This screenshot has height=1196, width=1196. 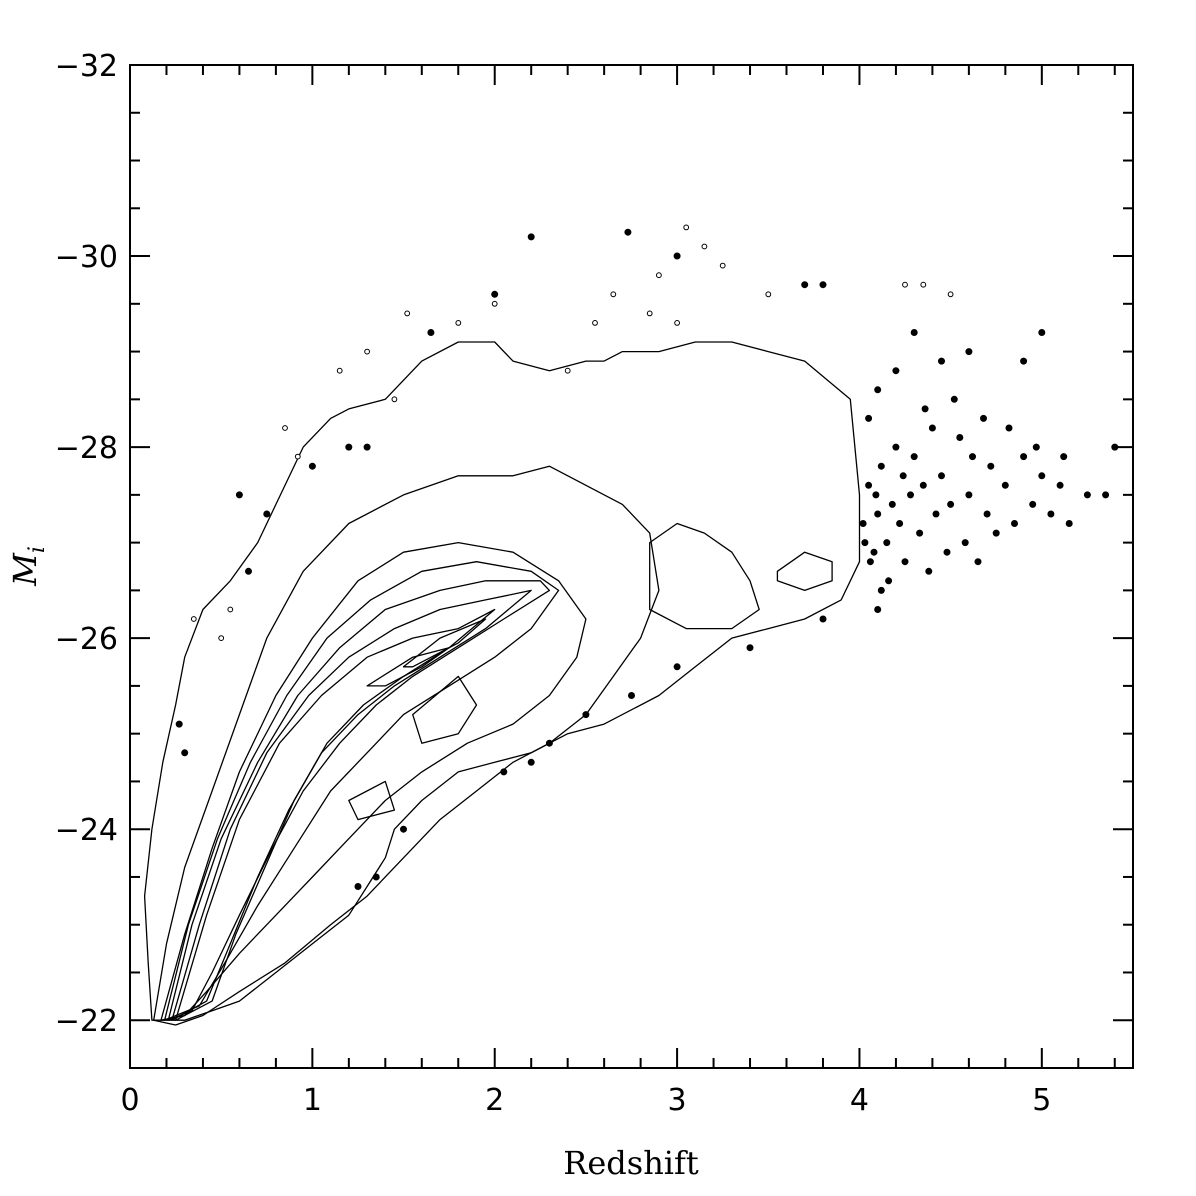 What do you see at coordinates (631, 1163) in the screenshot?
I see `x-axis-title: Redshift` at bounding box center [631, 1163].